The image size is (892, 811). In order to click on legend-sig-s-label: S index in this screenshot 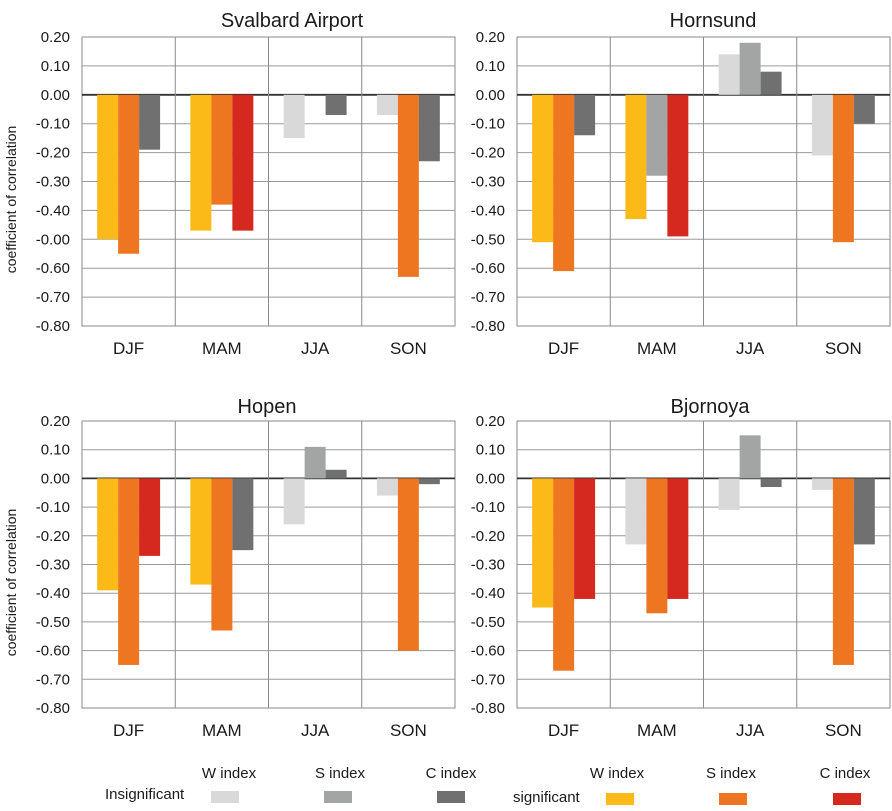, I will do `click(731, 773)`.